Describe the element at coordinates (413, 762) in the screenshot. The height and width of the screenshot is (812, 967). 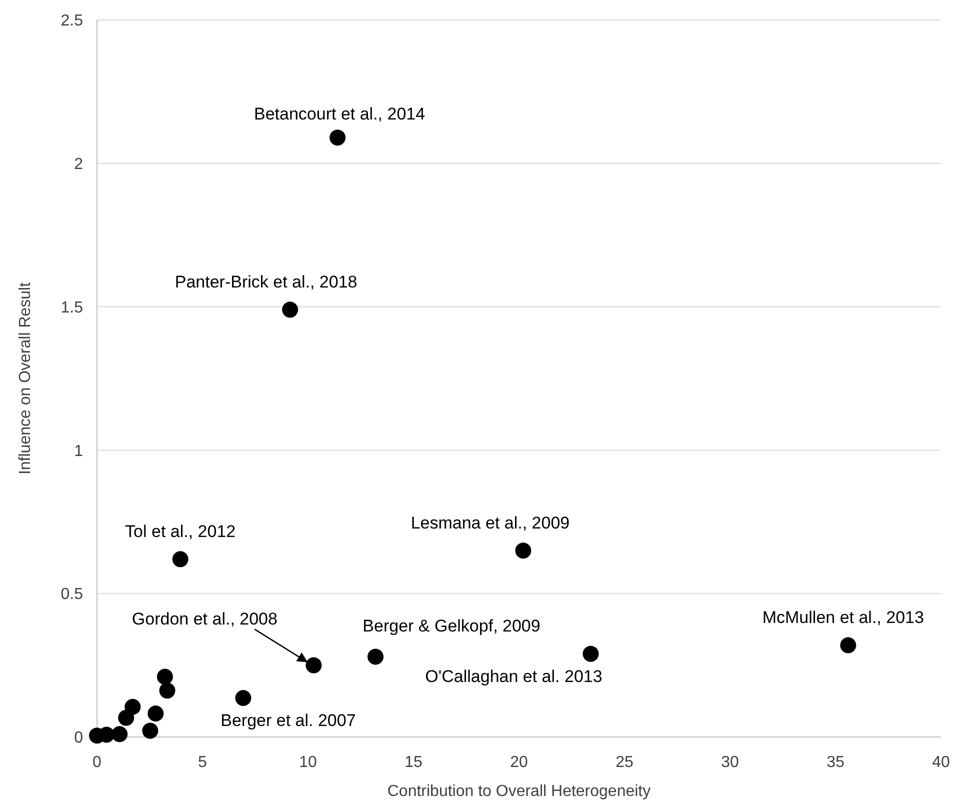
I see `x-tick-label: 15` at that location.